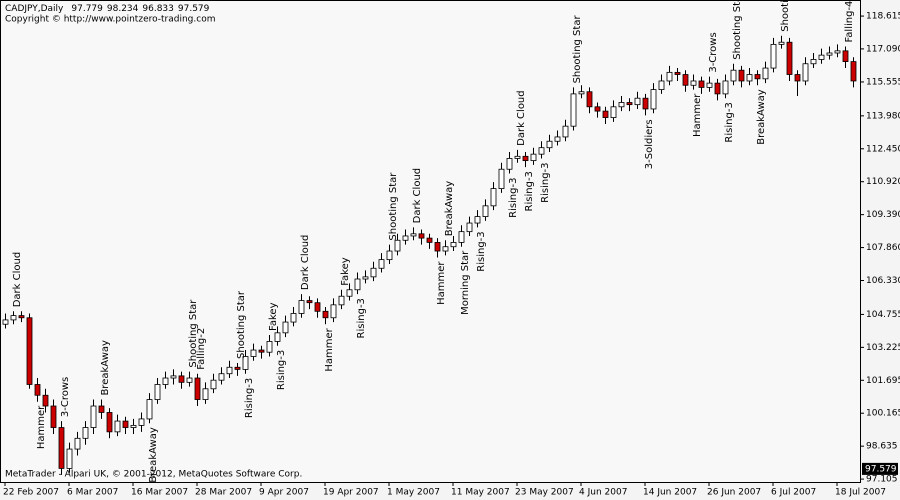  I want to click on x-tick-label: 1 May 2007, so click(413, 493).